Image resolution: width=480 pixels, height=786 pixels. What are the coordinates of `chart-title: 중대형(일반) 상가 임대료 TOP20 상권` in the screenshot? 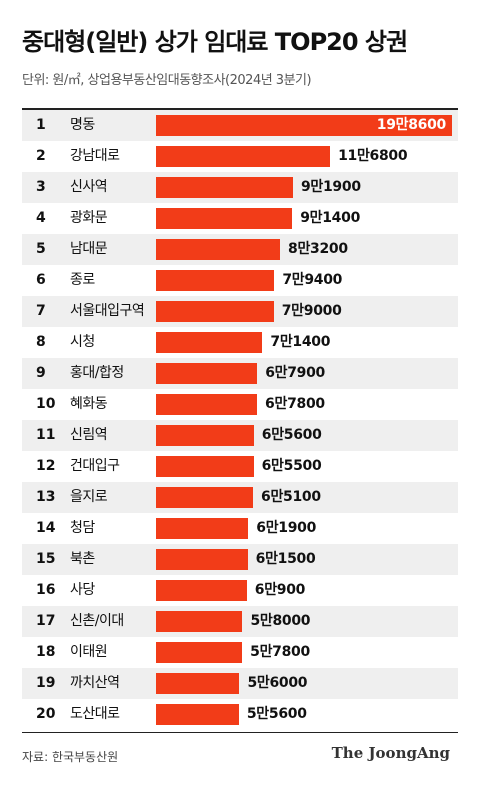 It's located at (215, 42).